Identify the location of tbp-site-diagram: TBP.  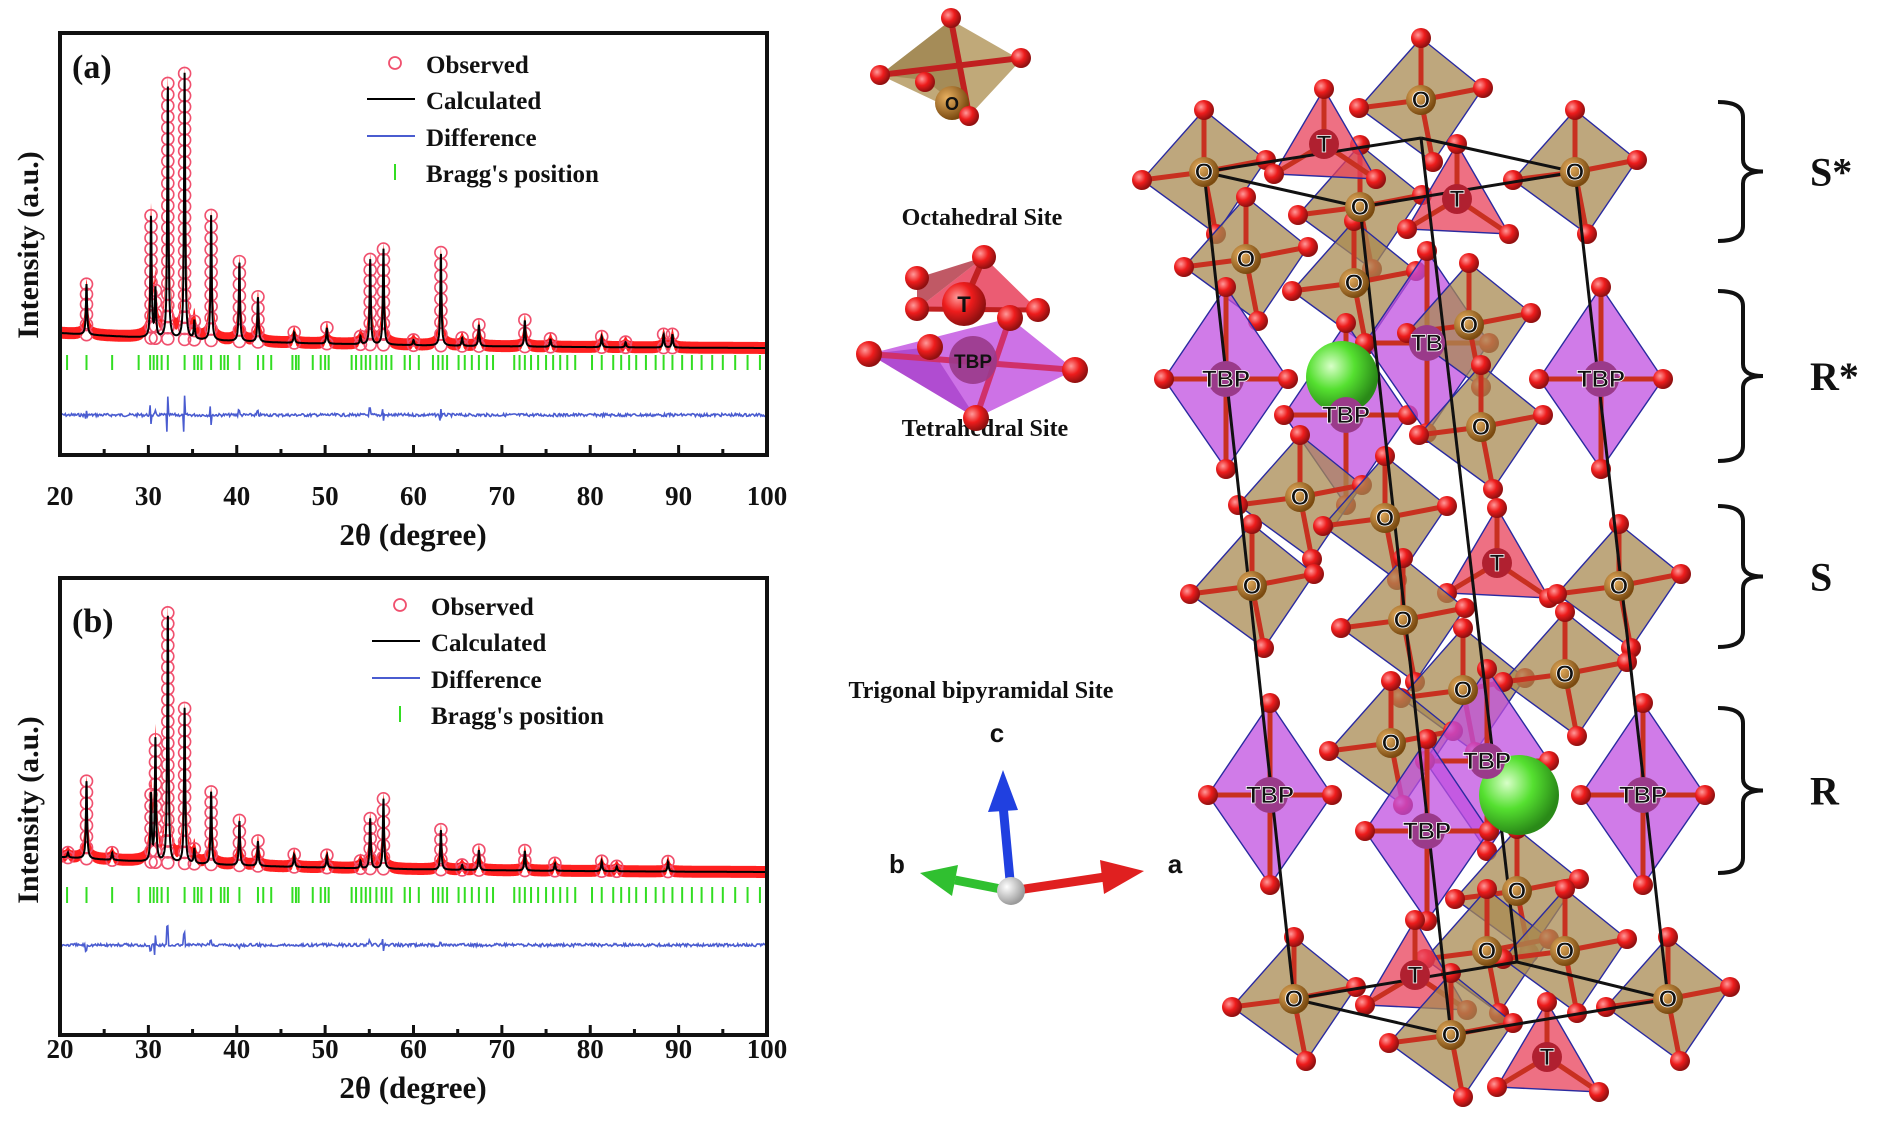
(972, 368).